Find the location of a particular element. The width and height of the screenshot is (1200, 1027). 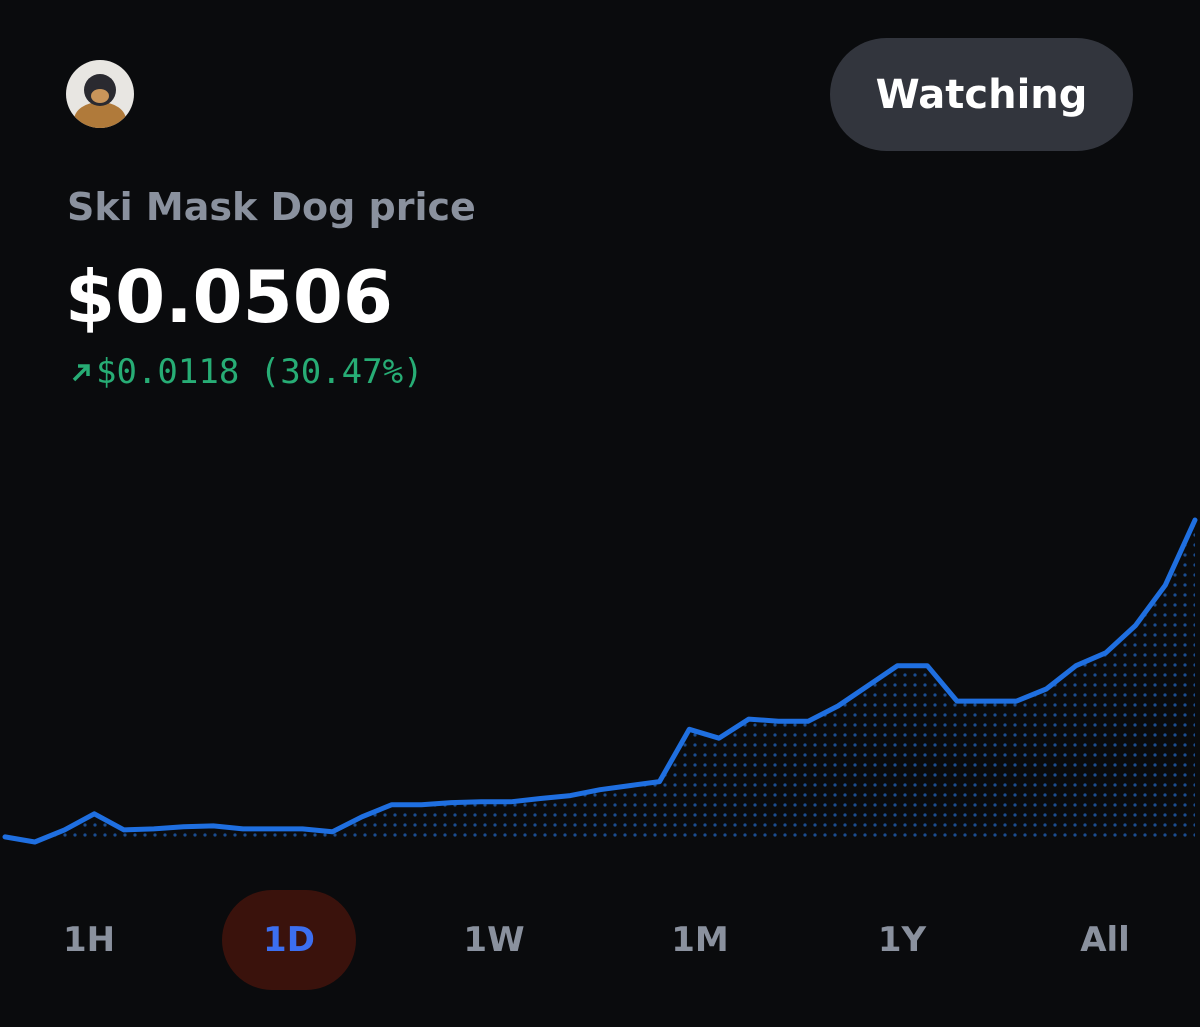

range-button: 1H is located at coordinates (89, 940).